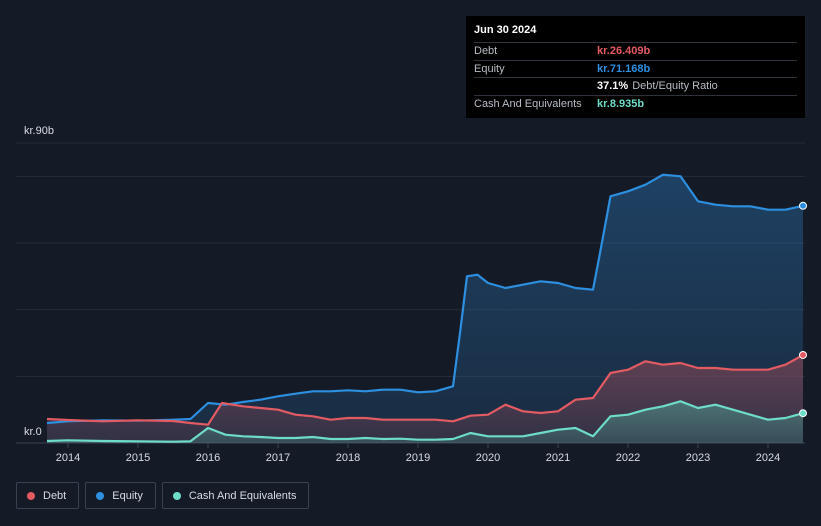 The width and height of the screenshot is (821, 526). Describe the element at coordinates (628, 458) in the screenshot. I see `x-tick-label: 2022` at that location.